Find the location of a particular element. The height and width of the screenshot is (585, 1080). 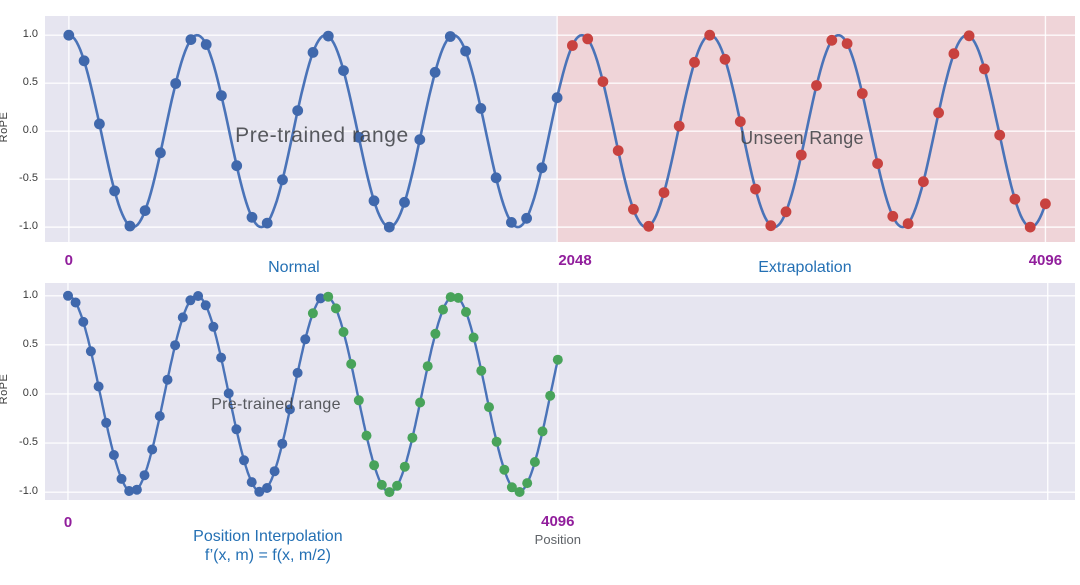

y-tick-label: -1.0 is located at coordinates (28, 226).